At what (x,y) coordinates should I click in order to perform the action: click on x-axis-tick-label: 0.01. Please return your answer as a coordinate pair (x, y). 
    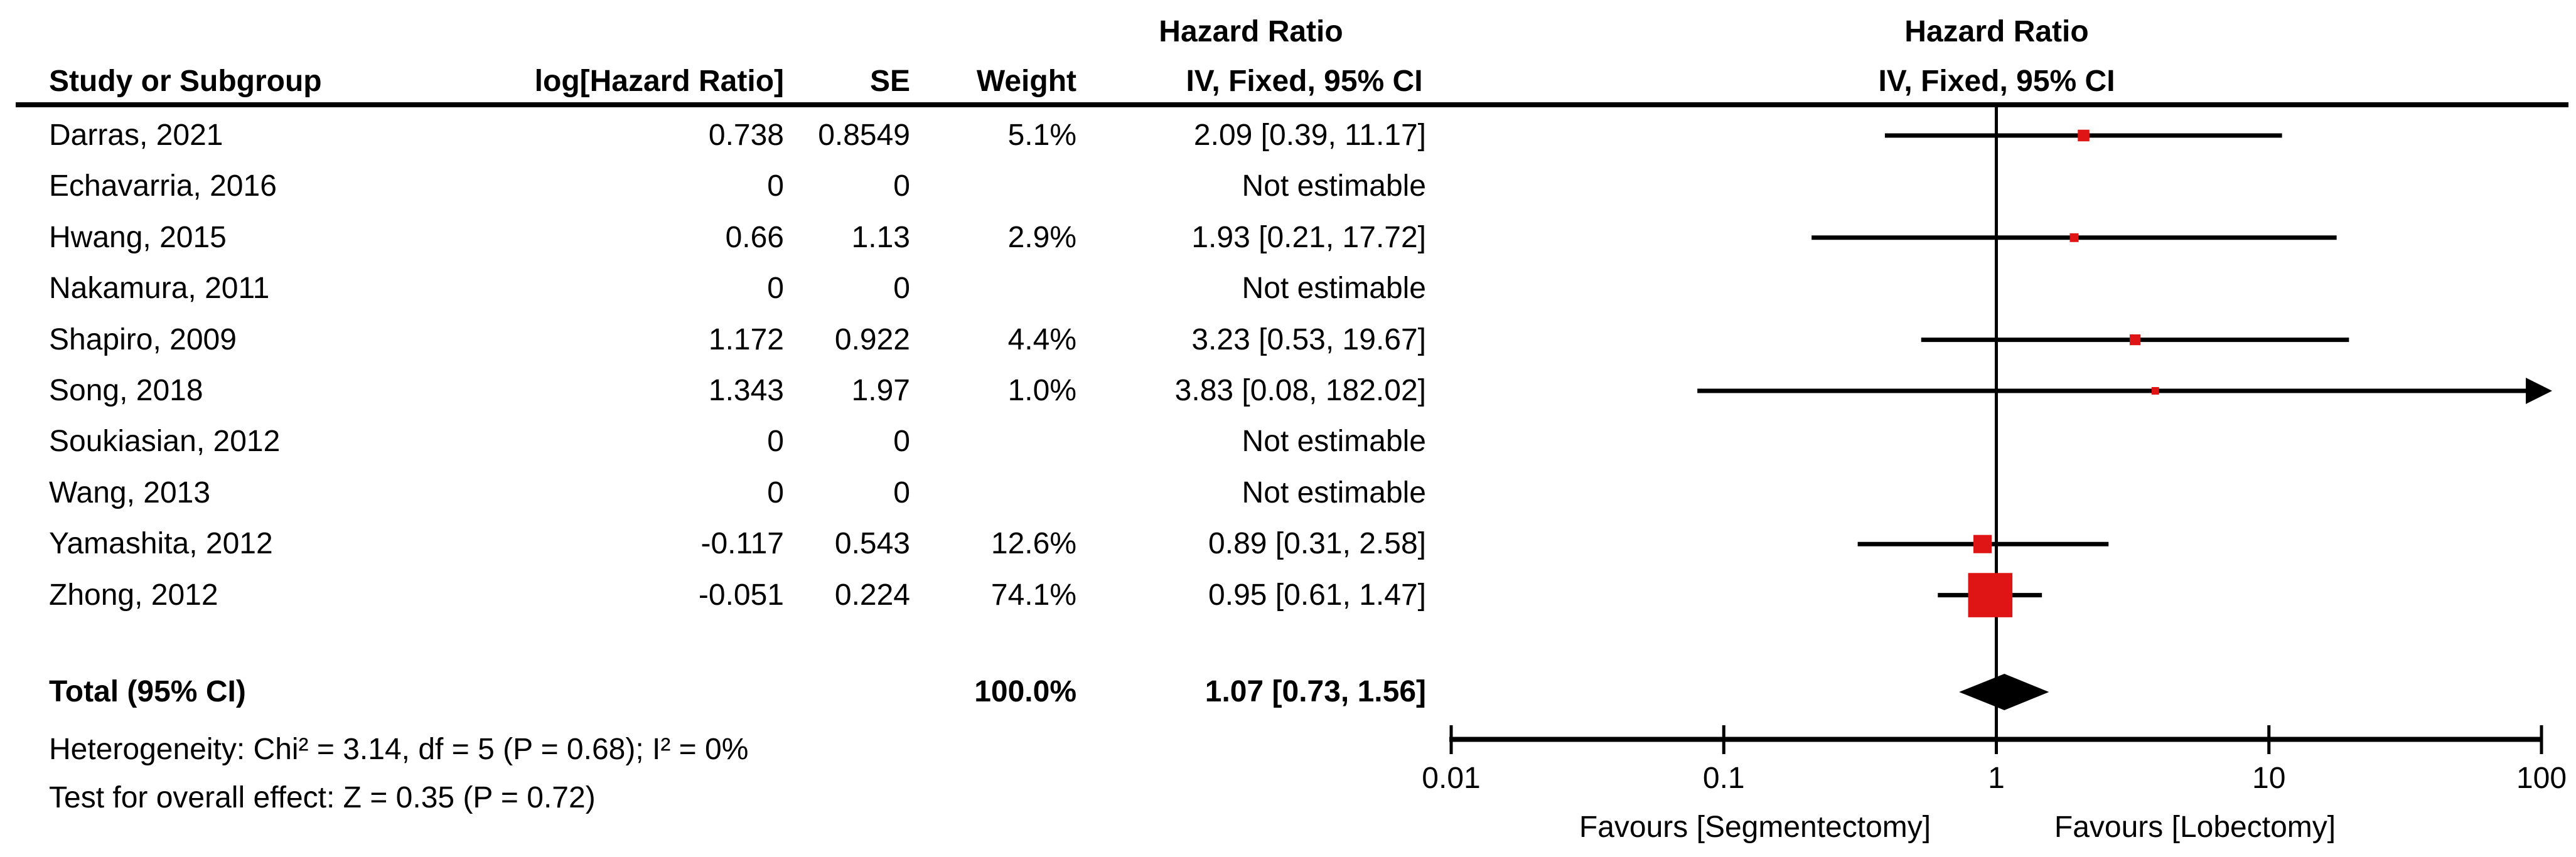
    Looking at the image, I should click on (1451, 778).